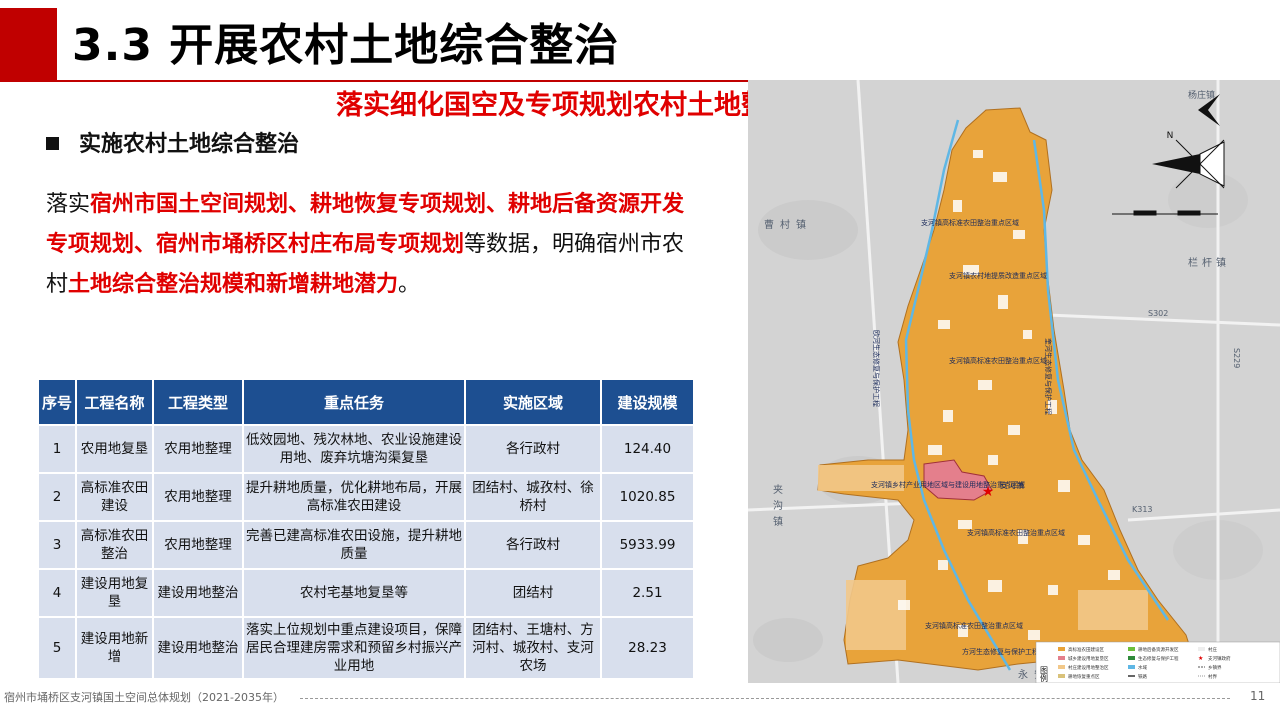 This screenshot has width=1280, height=720. I want to click on village-patches, so click(1009, 395).